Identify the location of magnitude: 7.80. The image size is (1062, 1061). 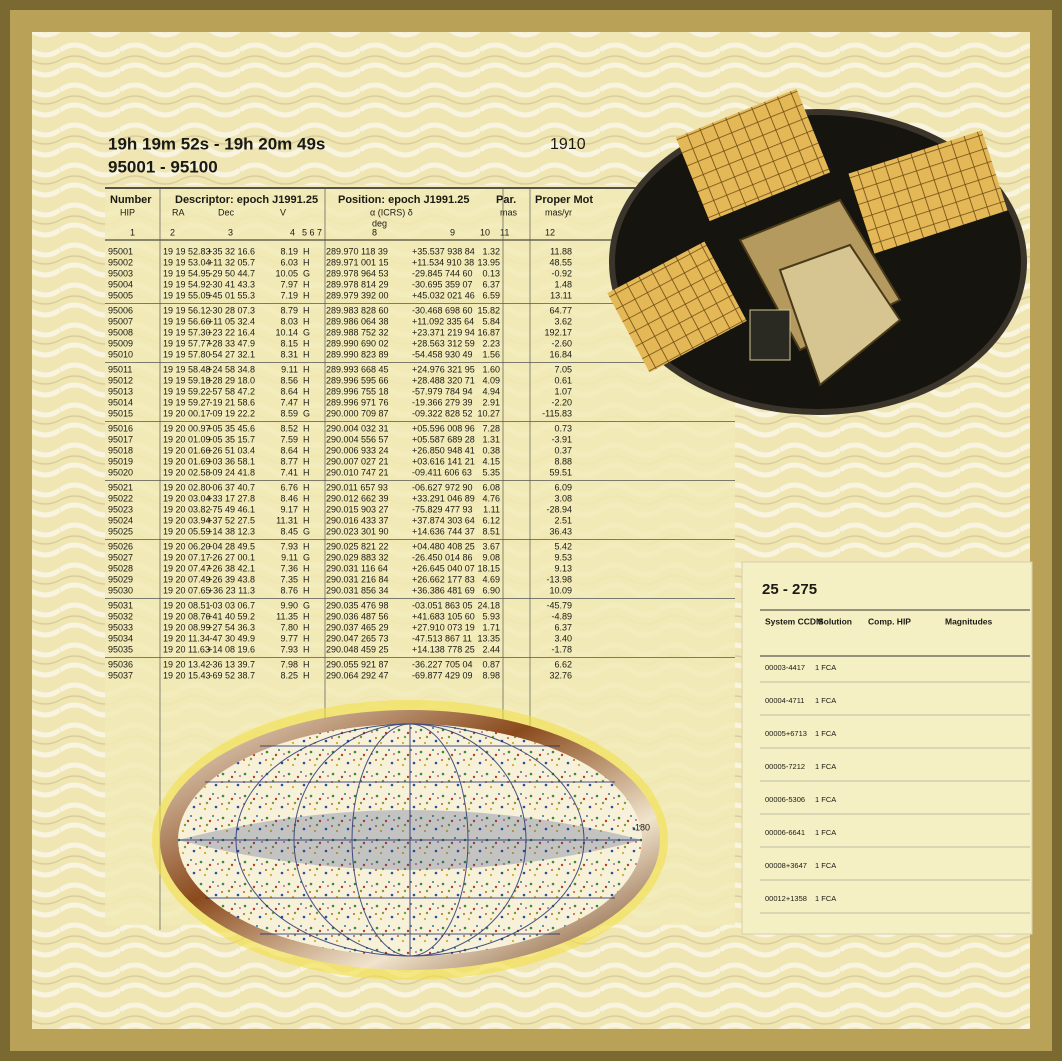
(289, 627).